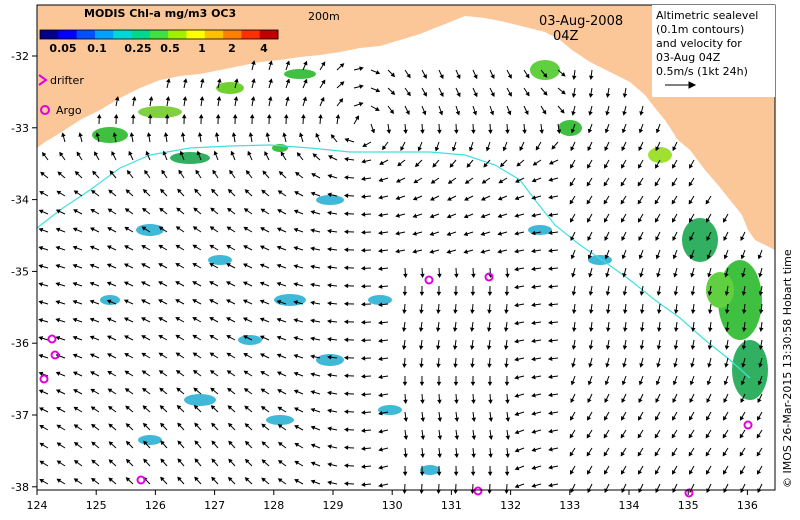 This screenshot has width=800, height=520. What do you see at coordinates (747, 505) in the screenshot?
I see `x-tick-label: 136` at bounding box center [747, 505].